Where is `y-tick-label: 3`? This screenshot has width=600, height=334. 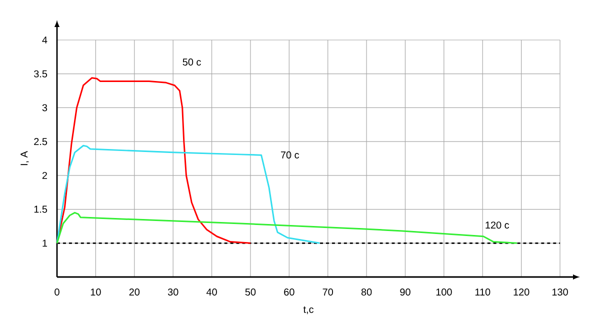 y-tick-label: 3 is located at coordinates (45, 108).